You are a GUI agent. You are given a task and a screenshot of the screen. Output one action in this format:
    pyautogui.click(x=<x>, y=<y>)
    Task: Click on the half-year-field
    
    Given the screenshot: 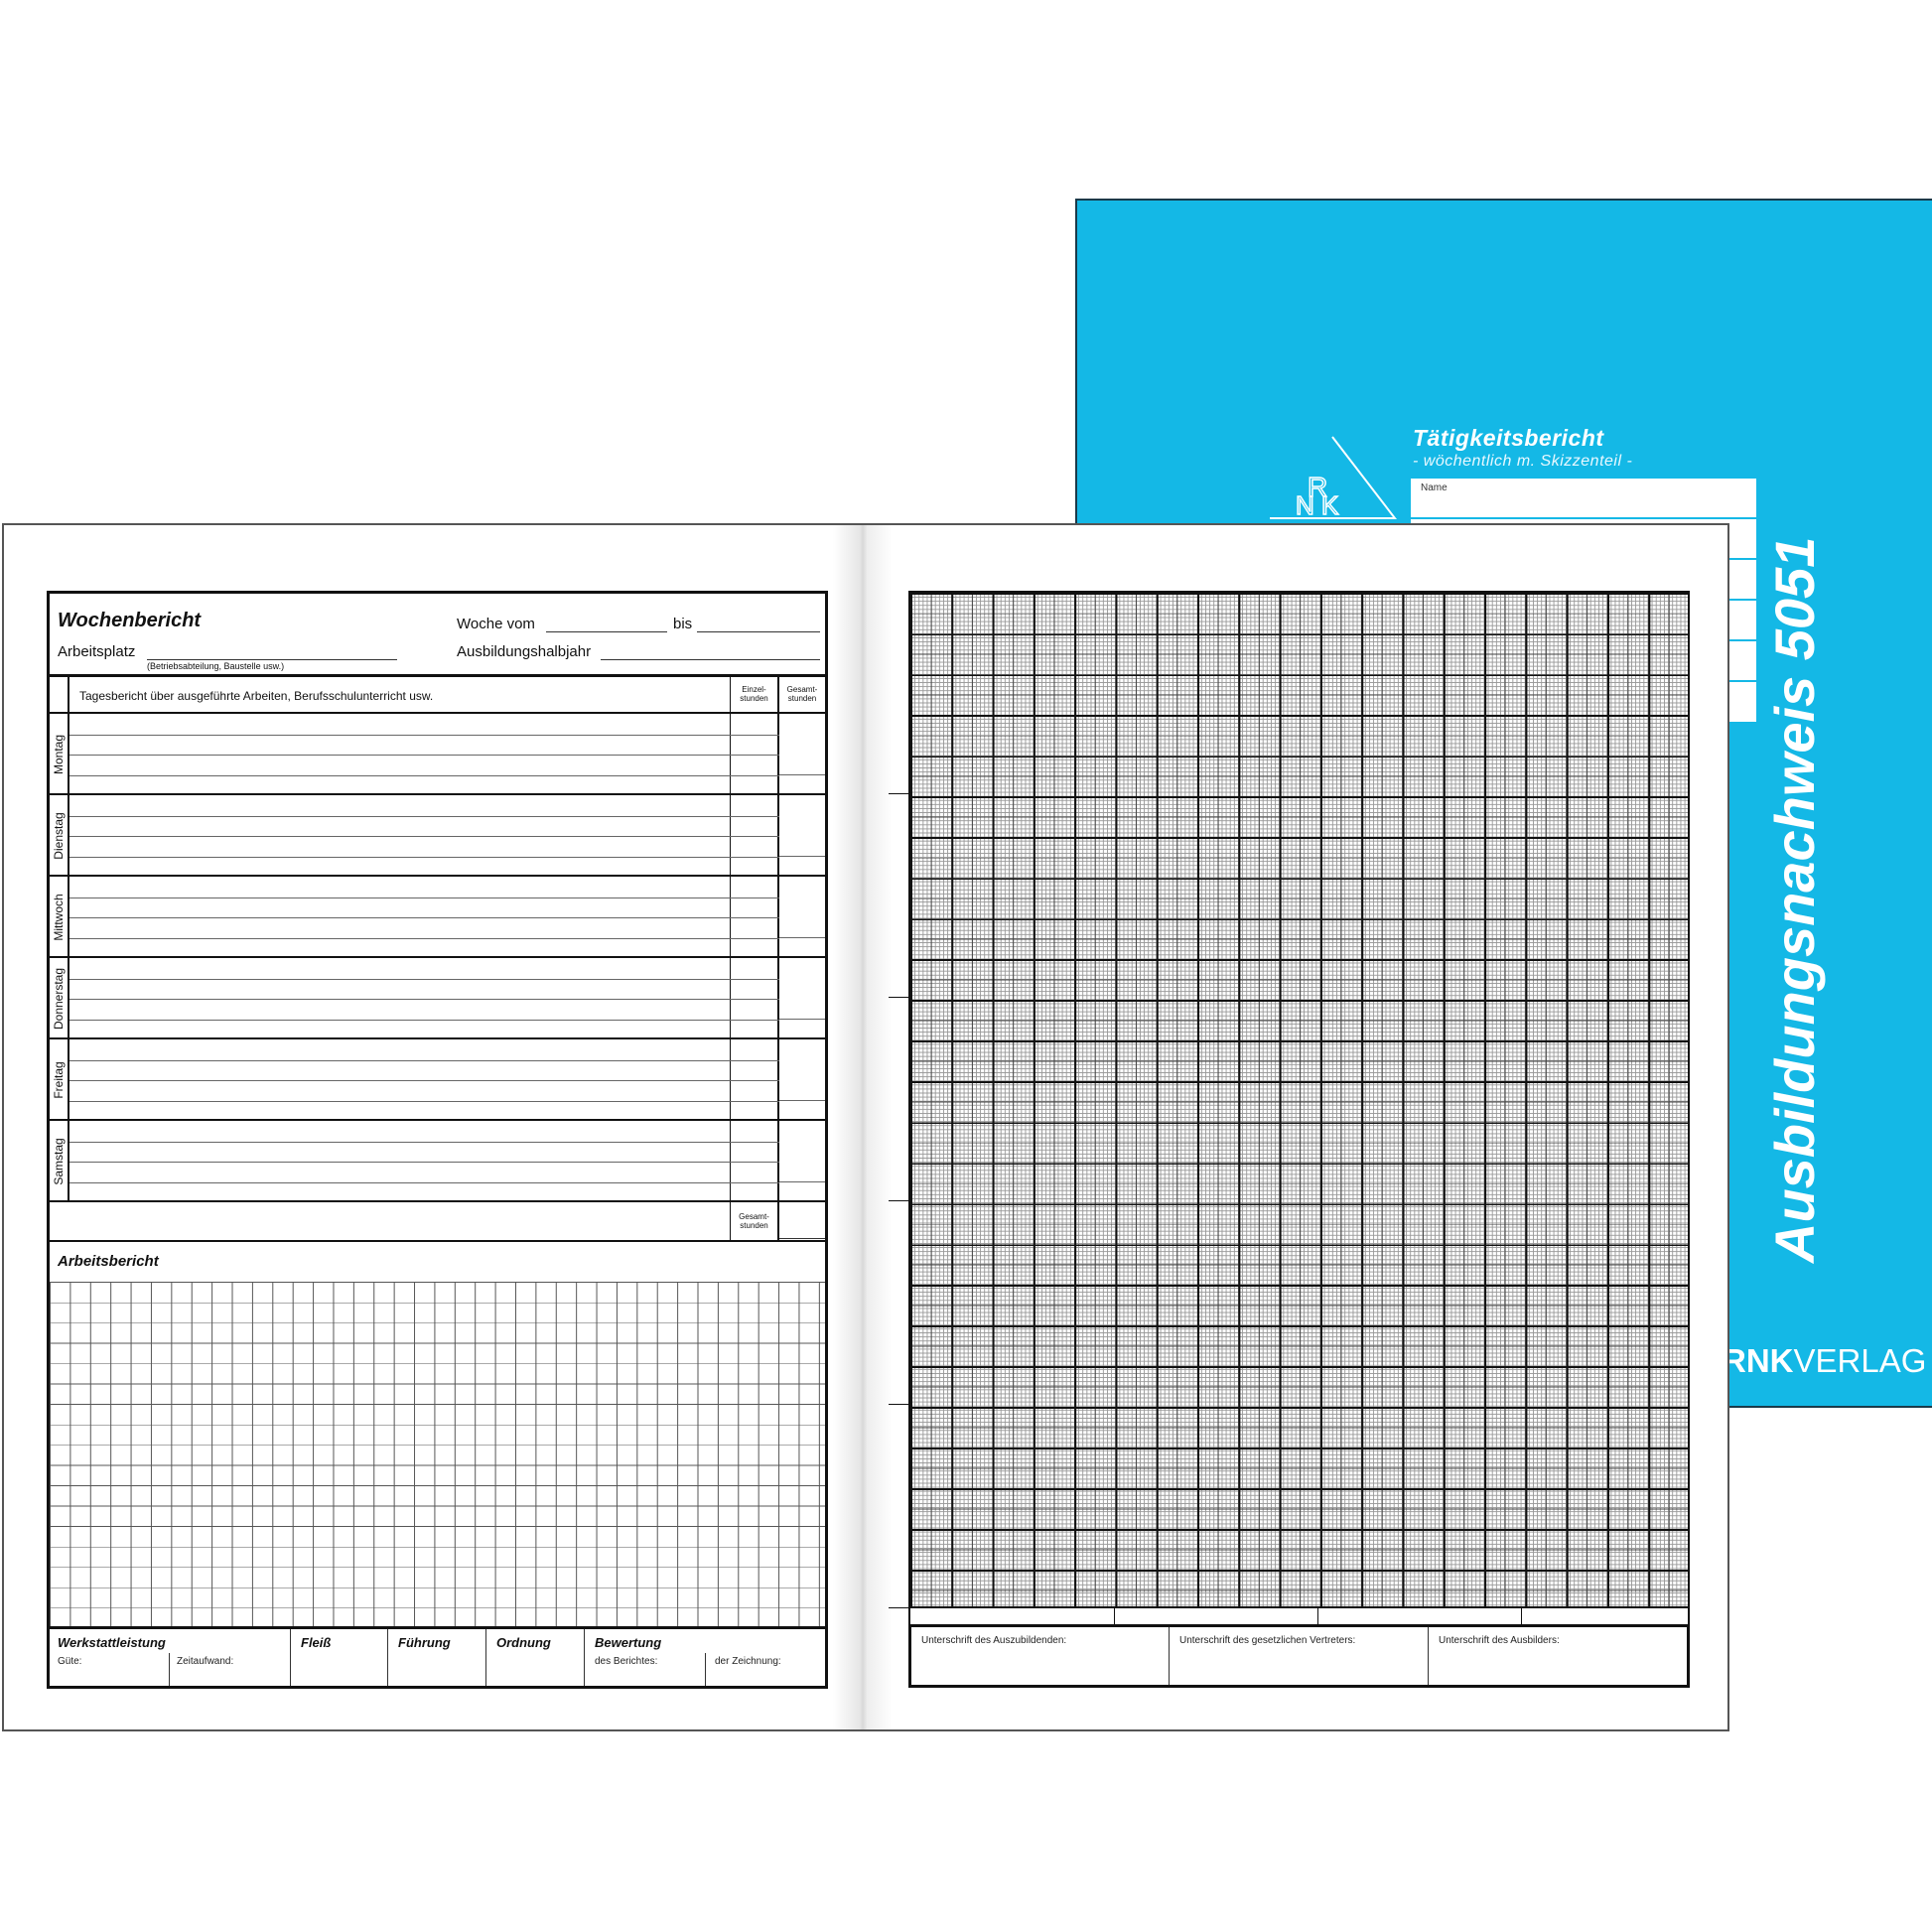 What is the action you would take?
    pyautogui.click(x=711, y=659)
    